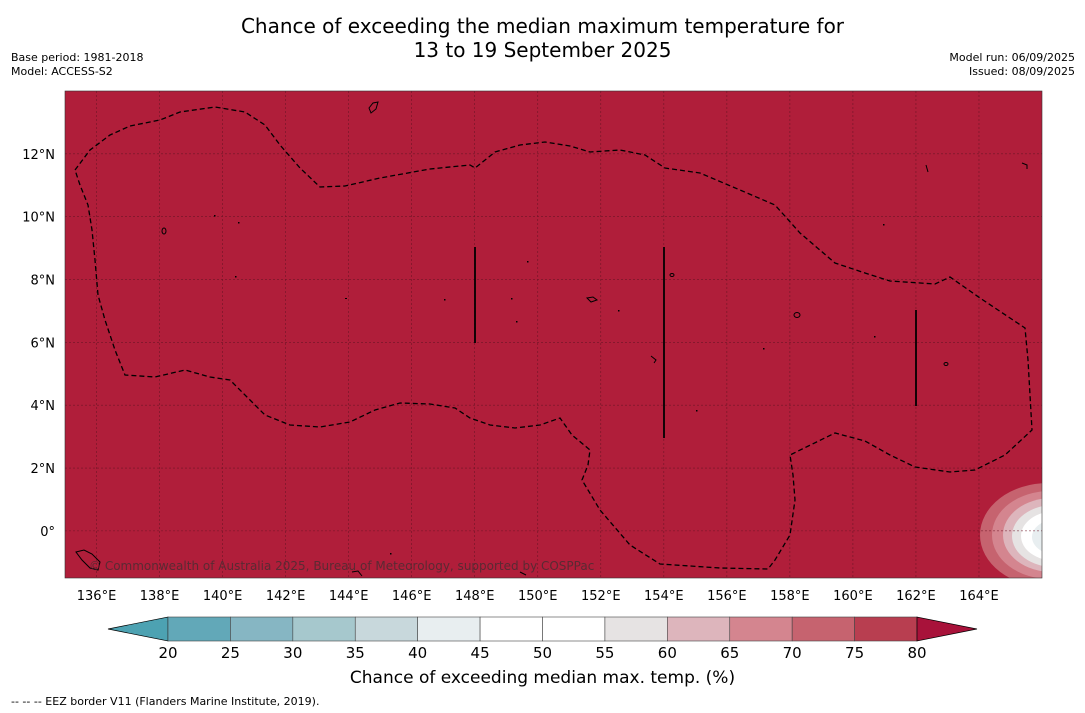  What do you see at coordinates (916, 653) in the screenshot?
I see `colorbar-tick-label: 80` at bounding box center [916, 653].